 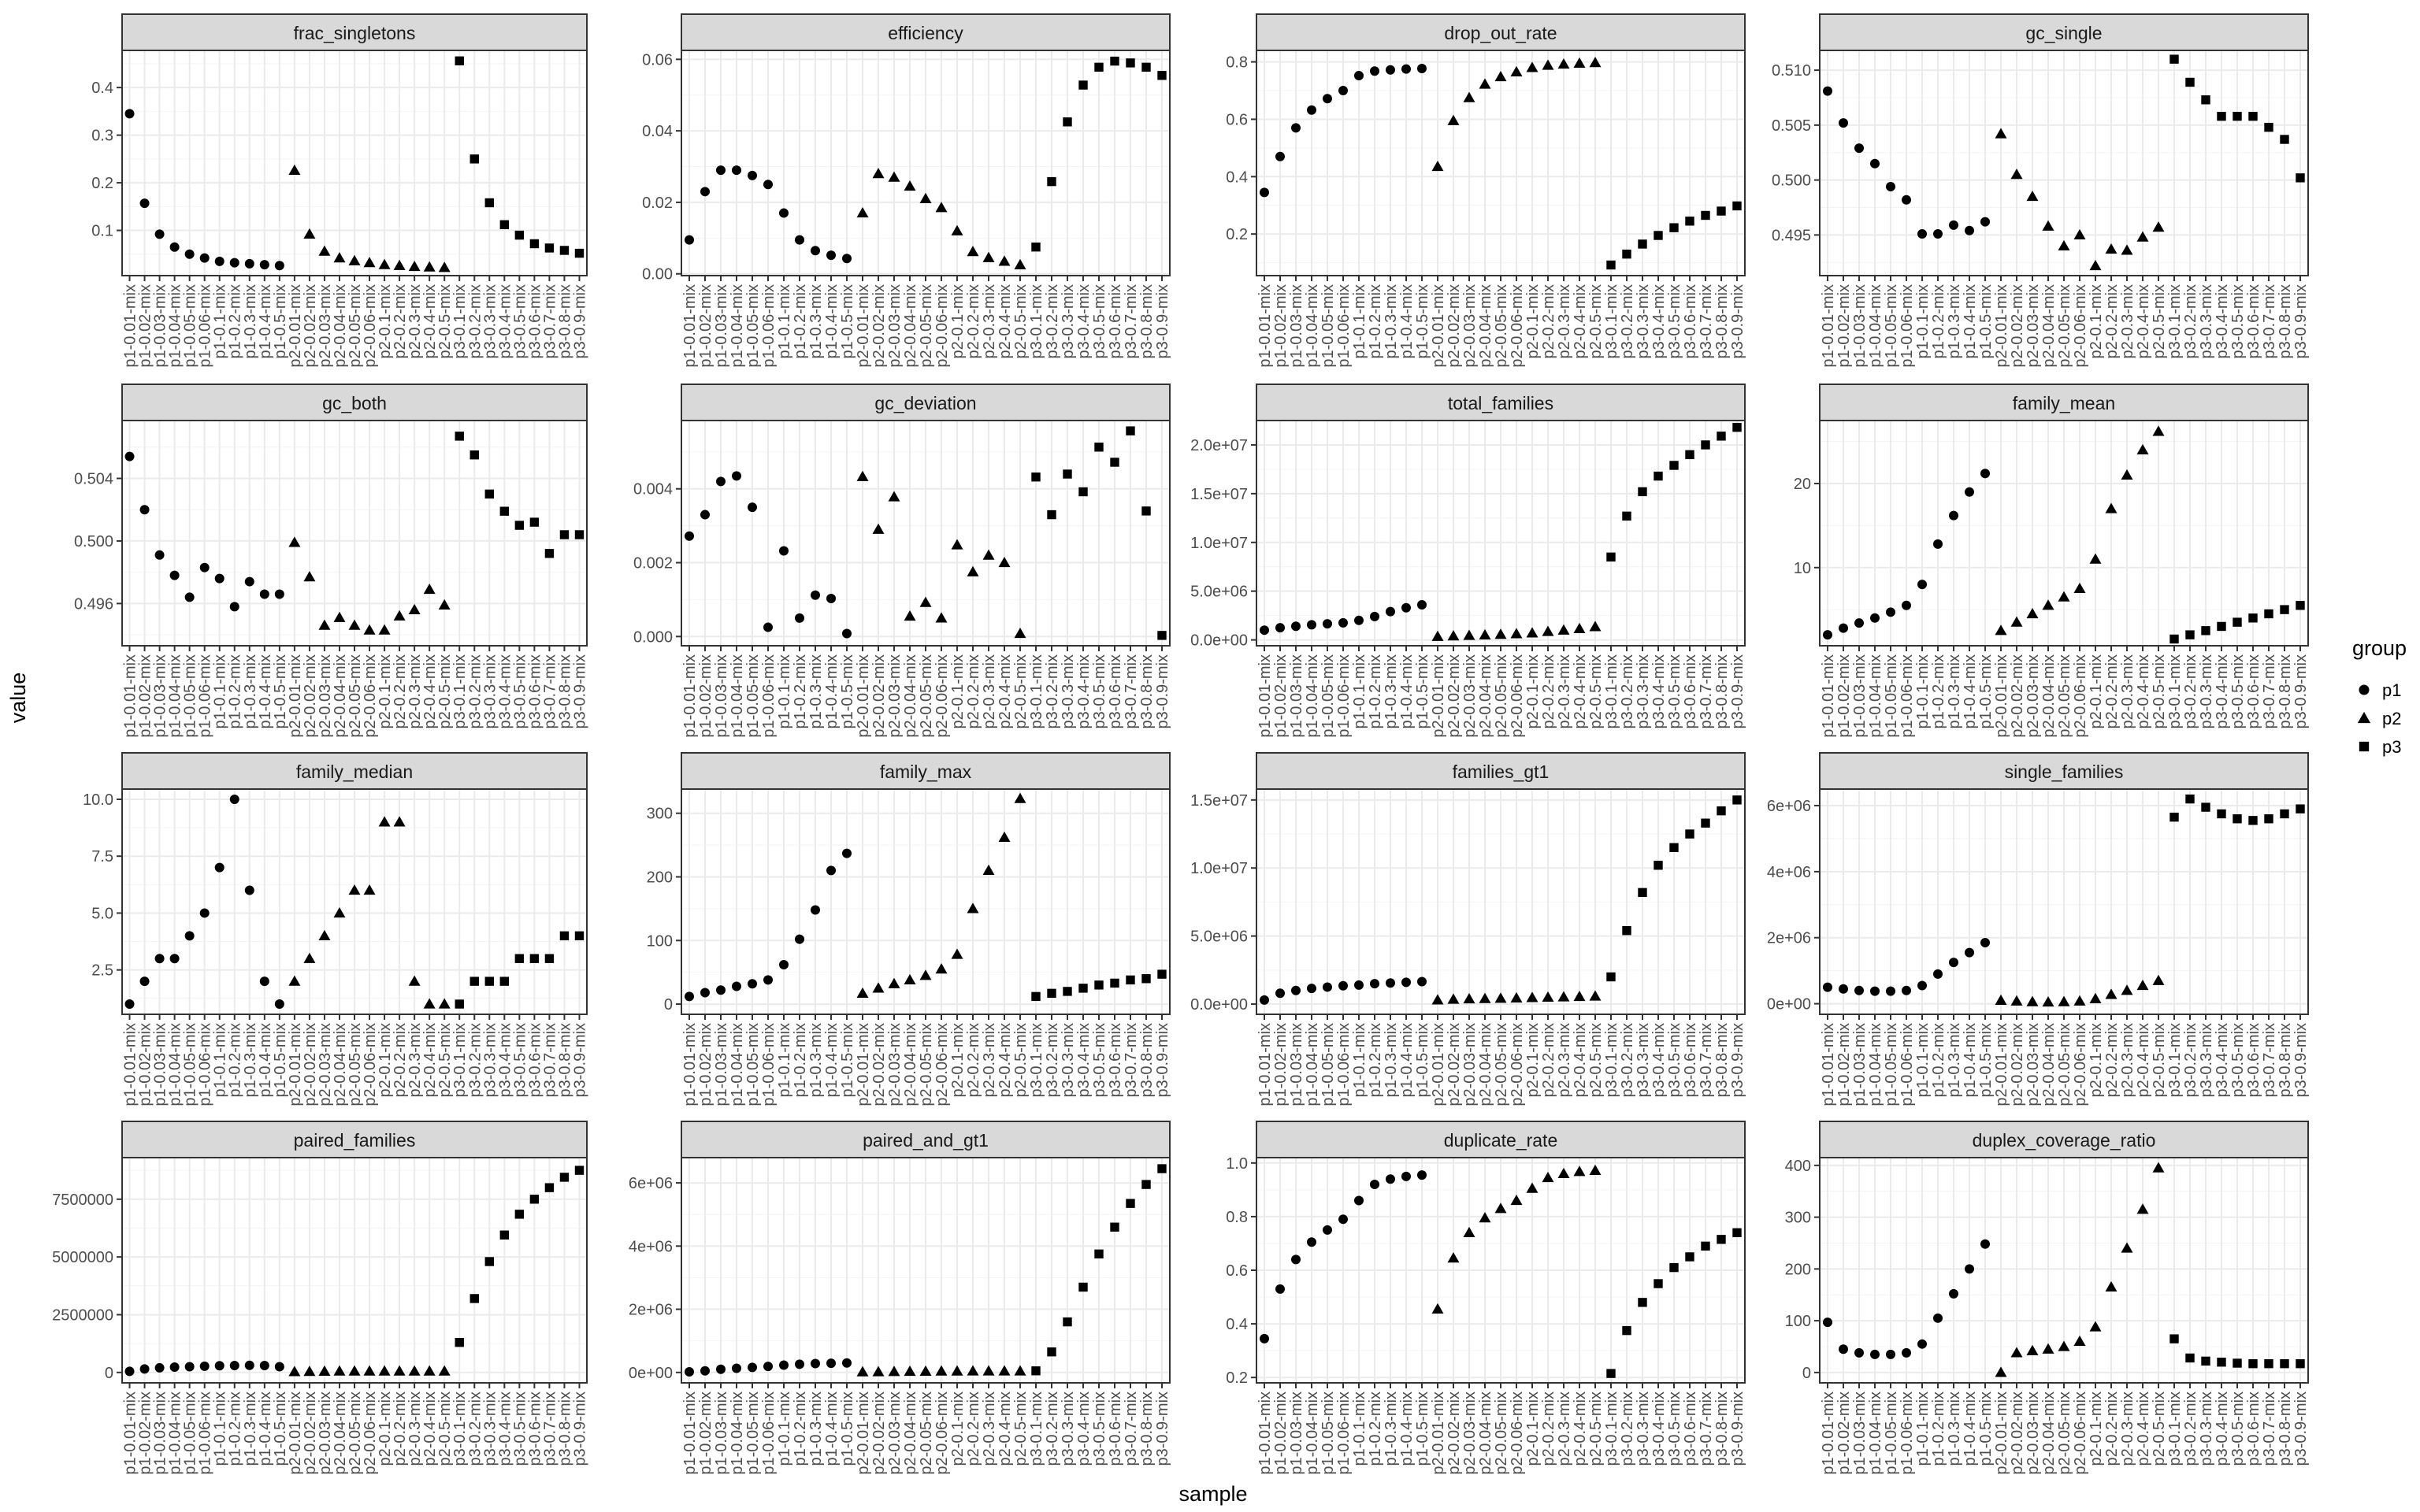 What do you see at coordinates (2002, 326) in the screenshot?
I see `x-tick-label: p2-0.01-mix` at bounding box center [2002, 326].